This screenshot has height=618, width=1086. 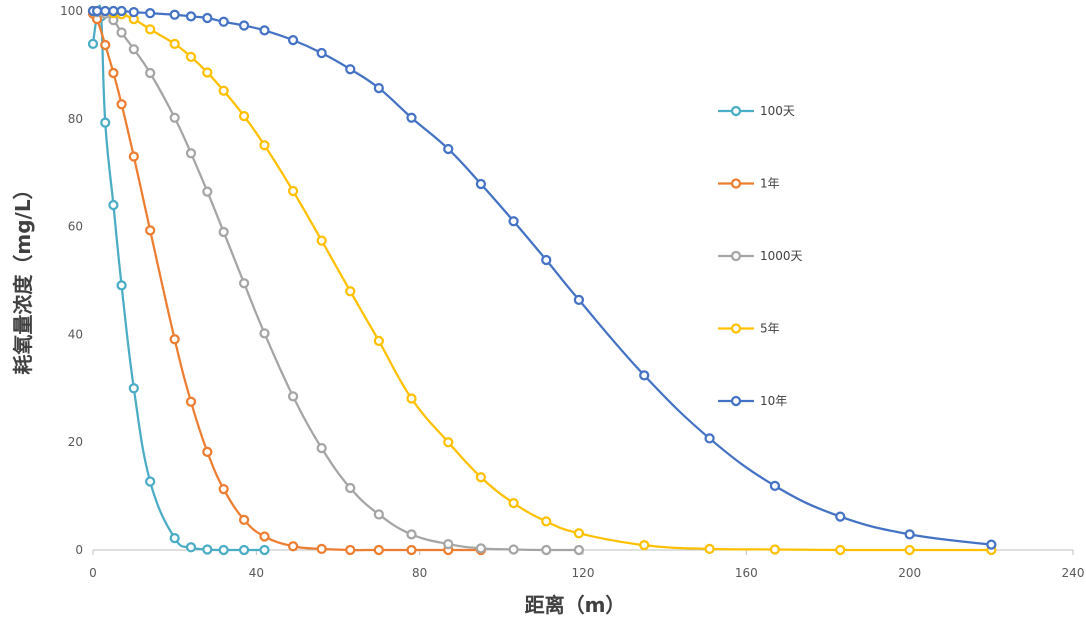 What do you see at coordinates (79, 550) in the screenshot?
I see `y-tick-label: 0` at bounding box center [79, 550].